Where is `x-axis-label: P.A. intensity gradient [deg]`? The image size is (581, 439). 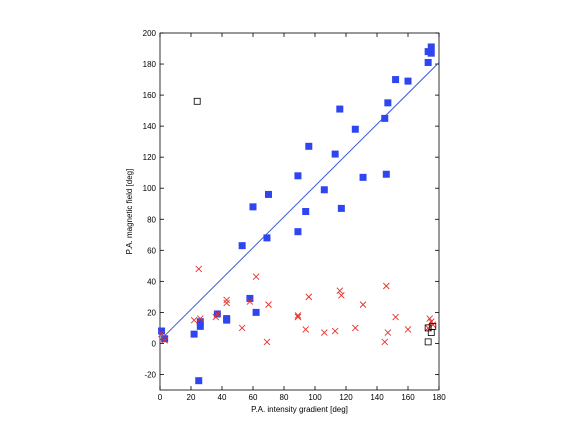
x-axis-label: P.A. intensity gradient [deg] is located at coordinates (299, 409).